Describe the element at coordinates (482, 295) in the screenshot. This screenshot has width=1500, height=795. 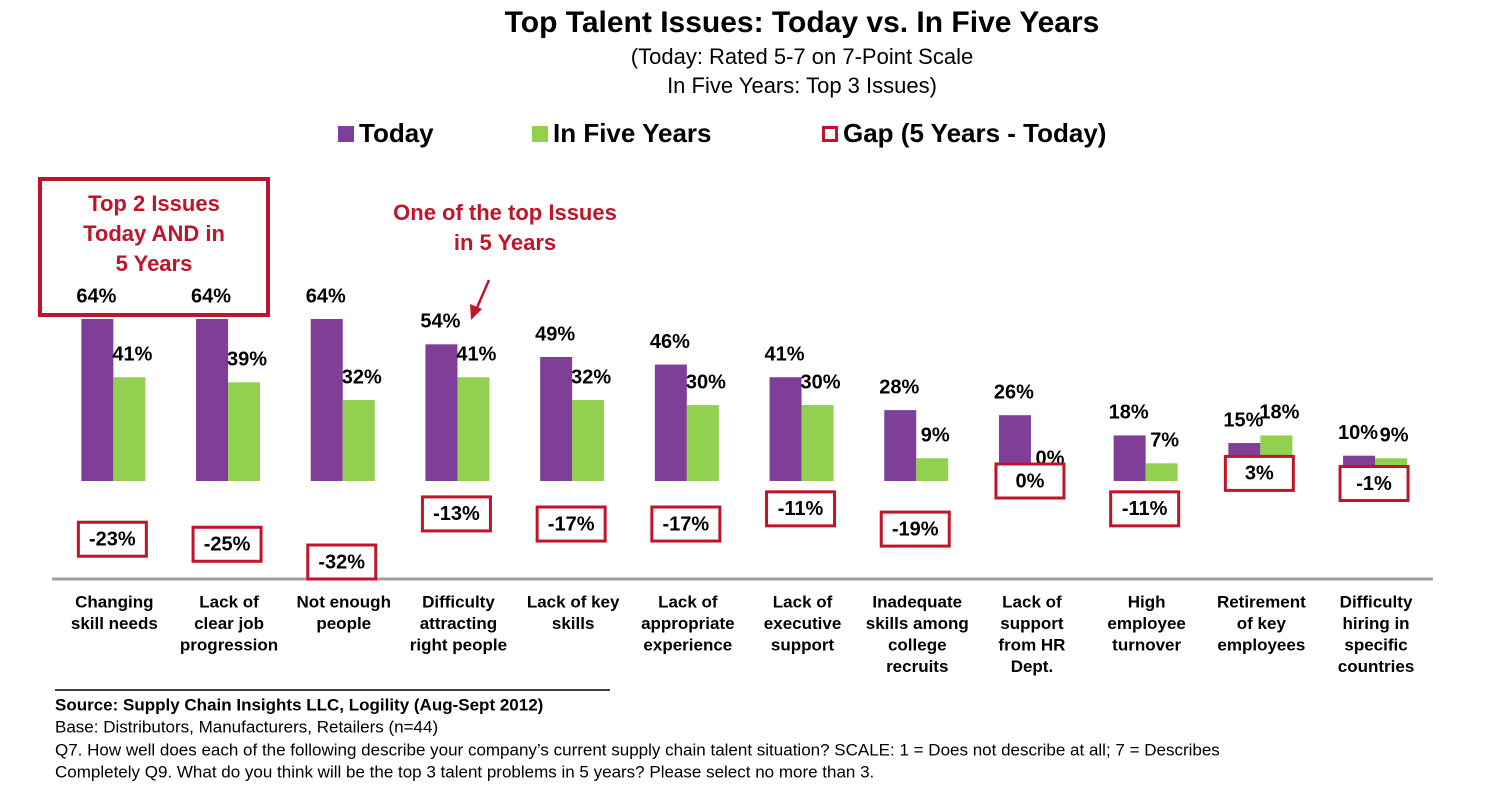
I see `annotation-arrow` at that location.